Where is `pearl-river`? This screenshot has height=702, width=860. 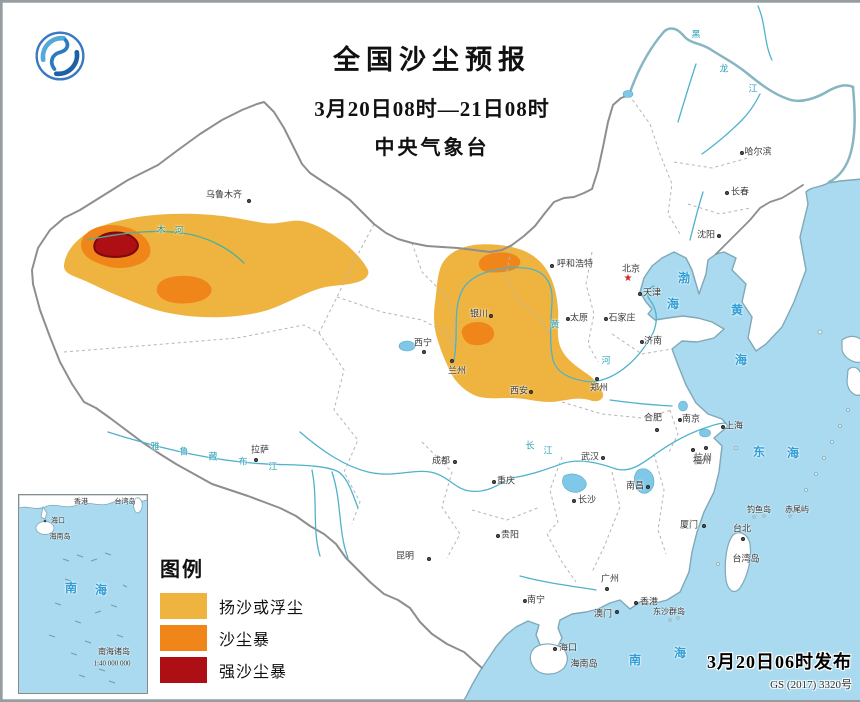 pearl-river is located at coordinates (558, 583).